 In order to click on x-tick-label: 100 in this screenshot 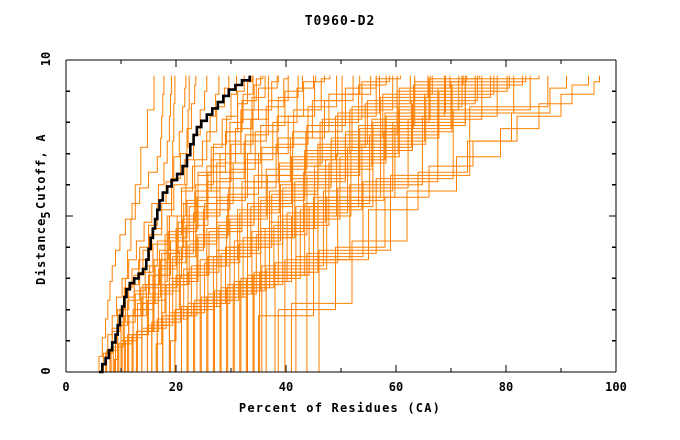, I will do `click(616, 387)`.